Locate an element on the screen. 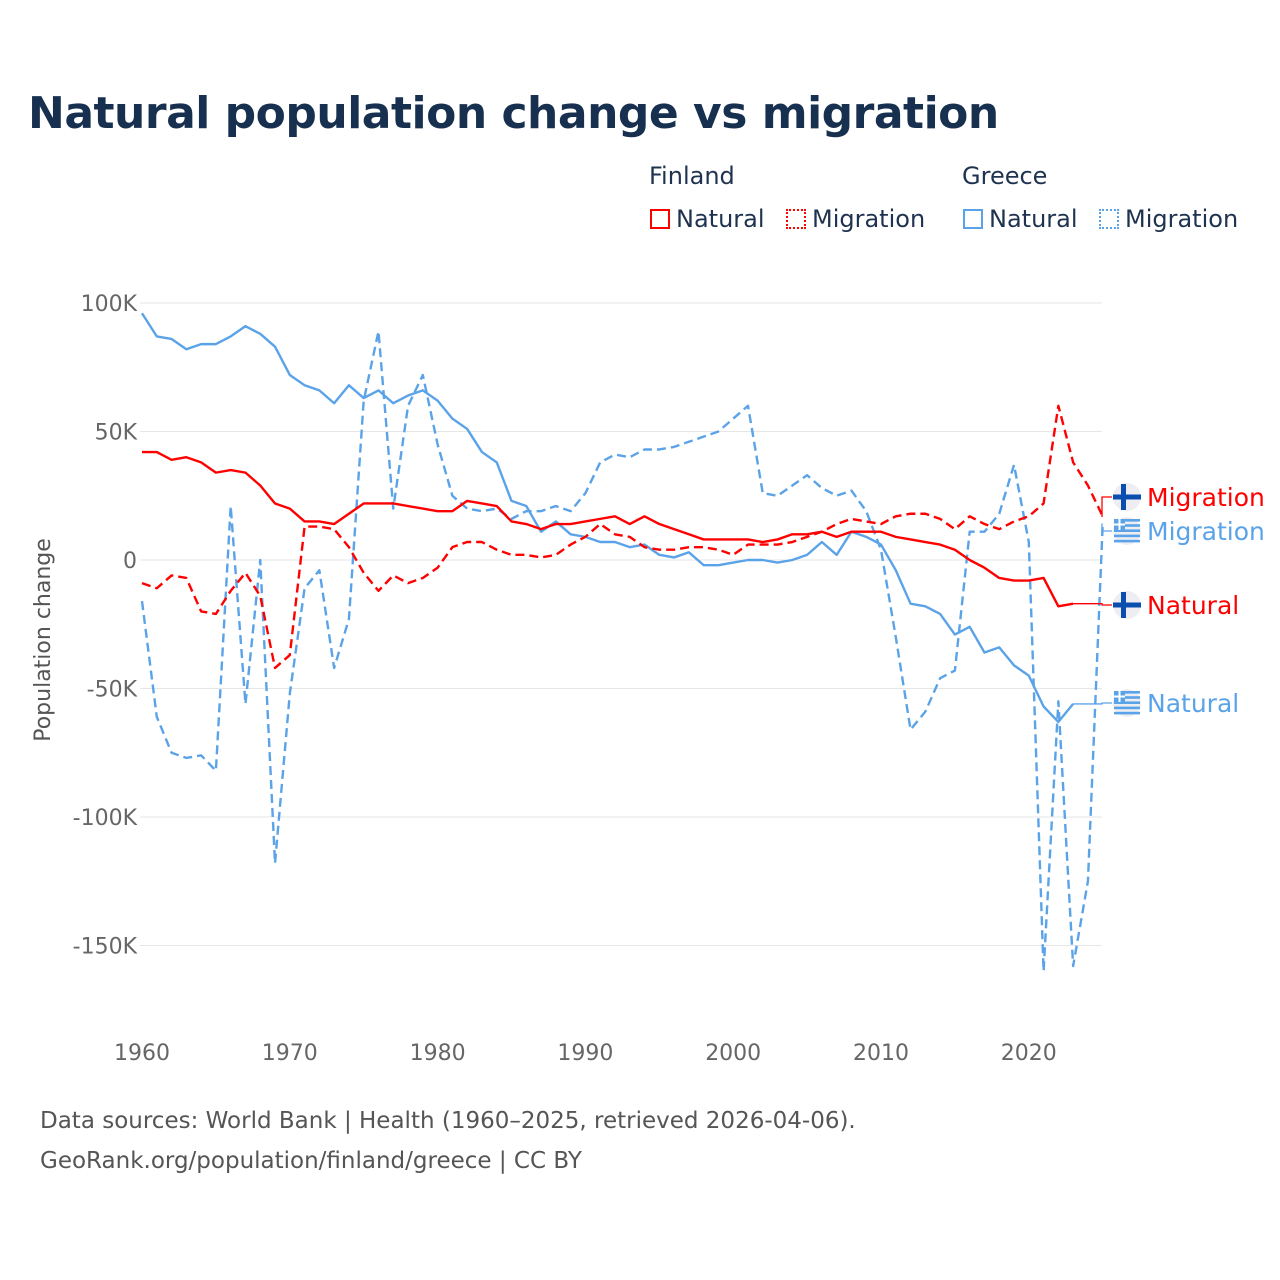 The image size is (1280, 1280). legend-finland-migration: Migration is located at coordinates (855, 219).